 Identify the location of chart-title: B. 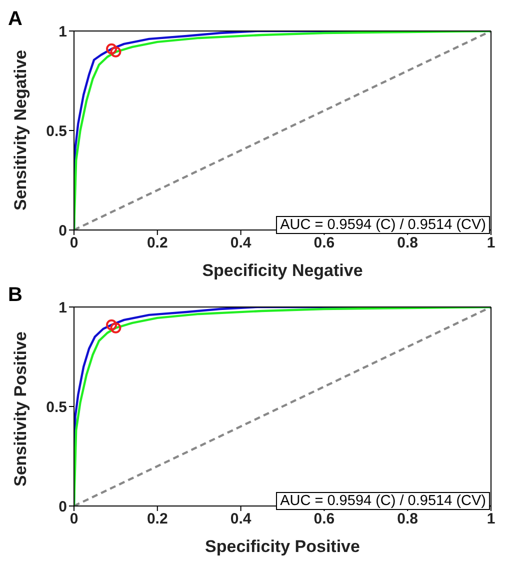
(15, 295).